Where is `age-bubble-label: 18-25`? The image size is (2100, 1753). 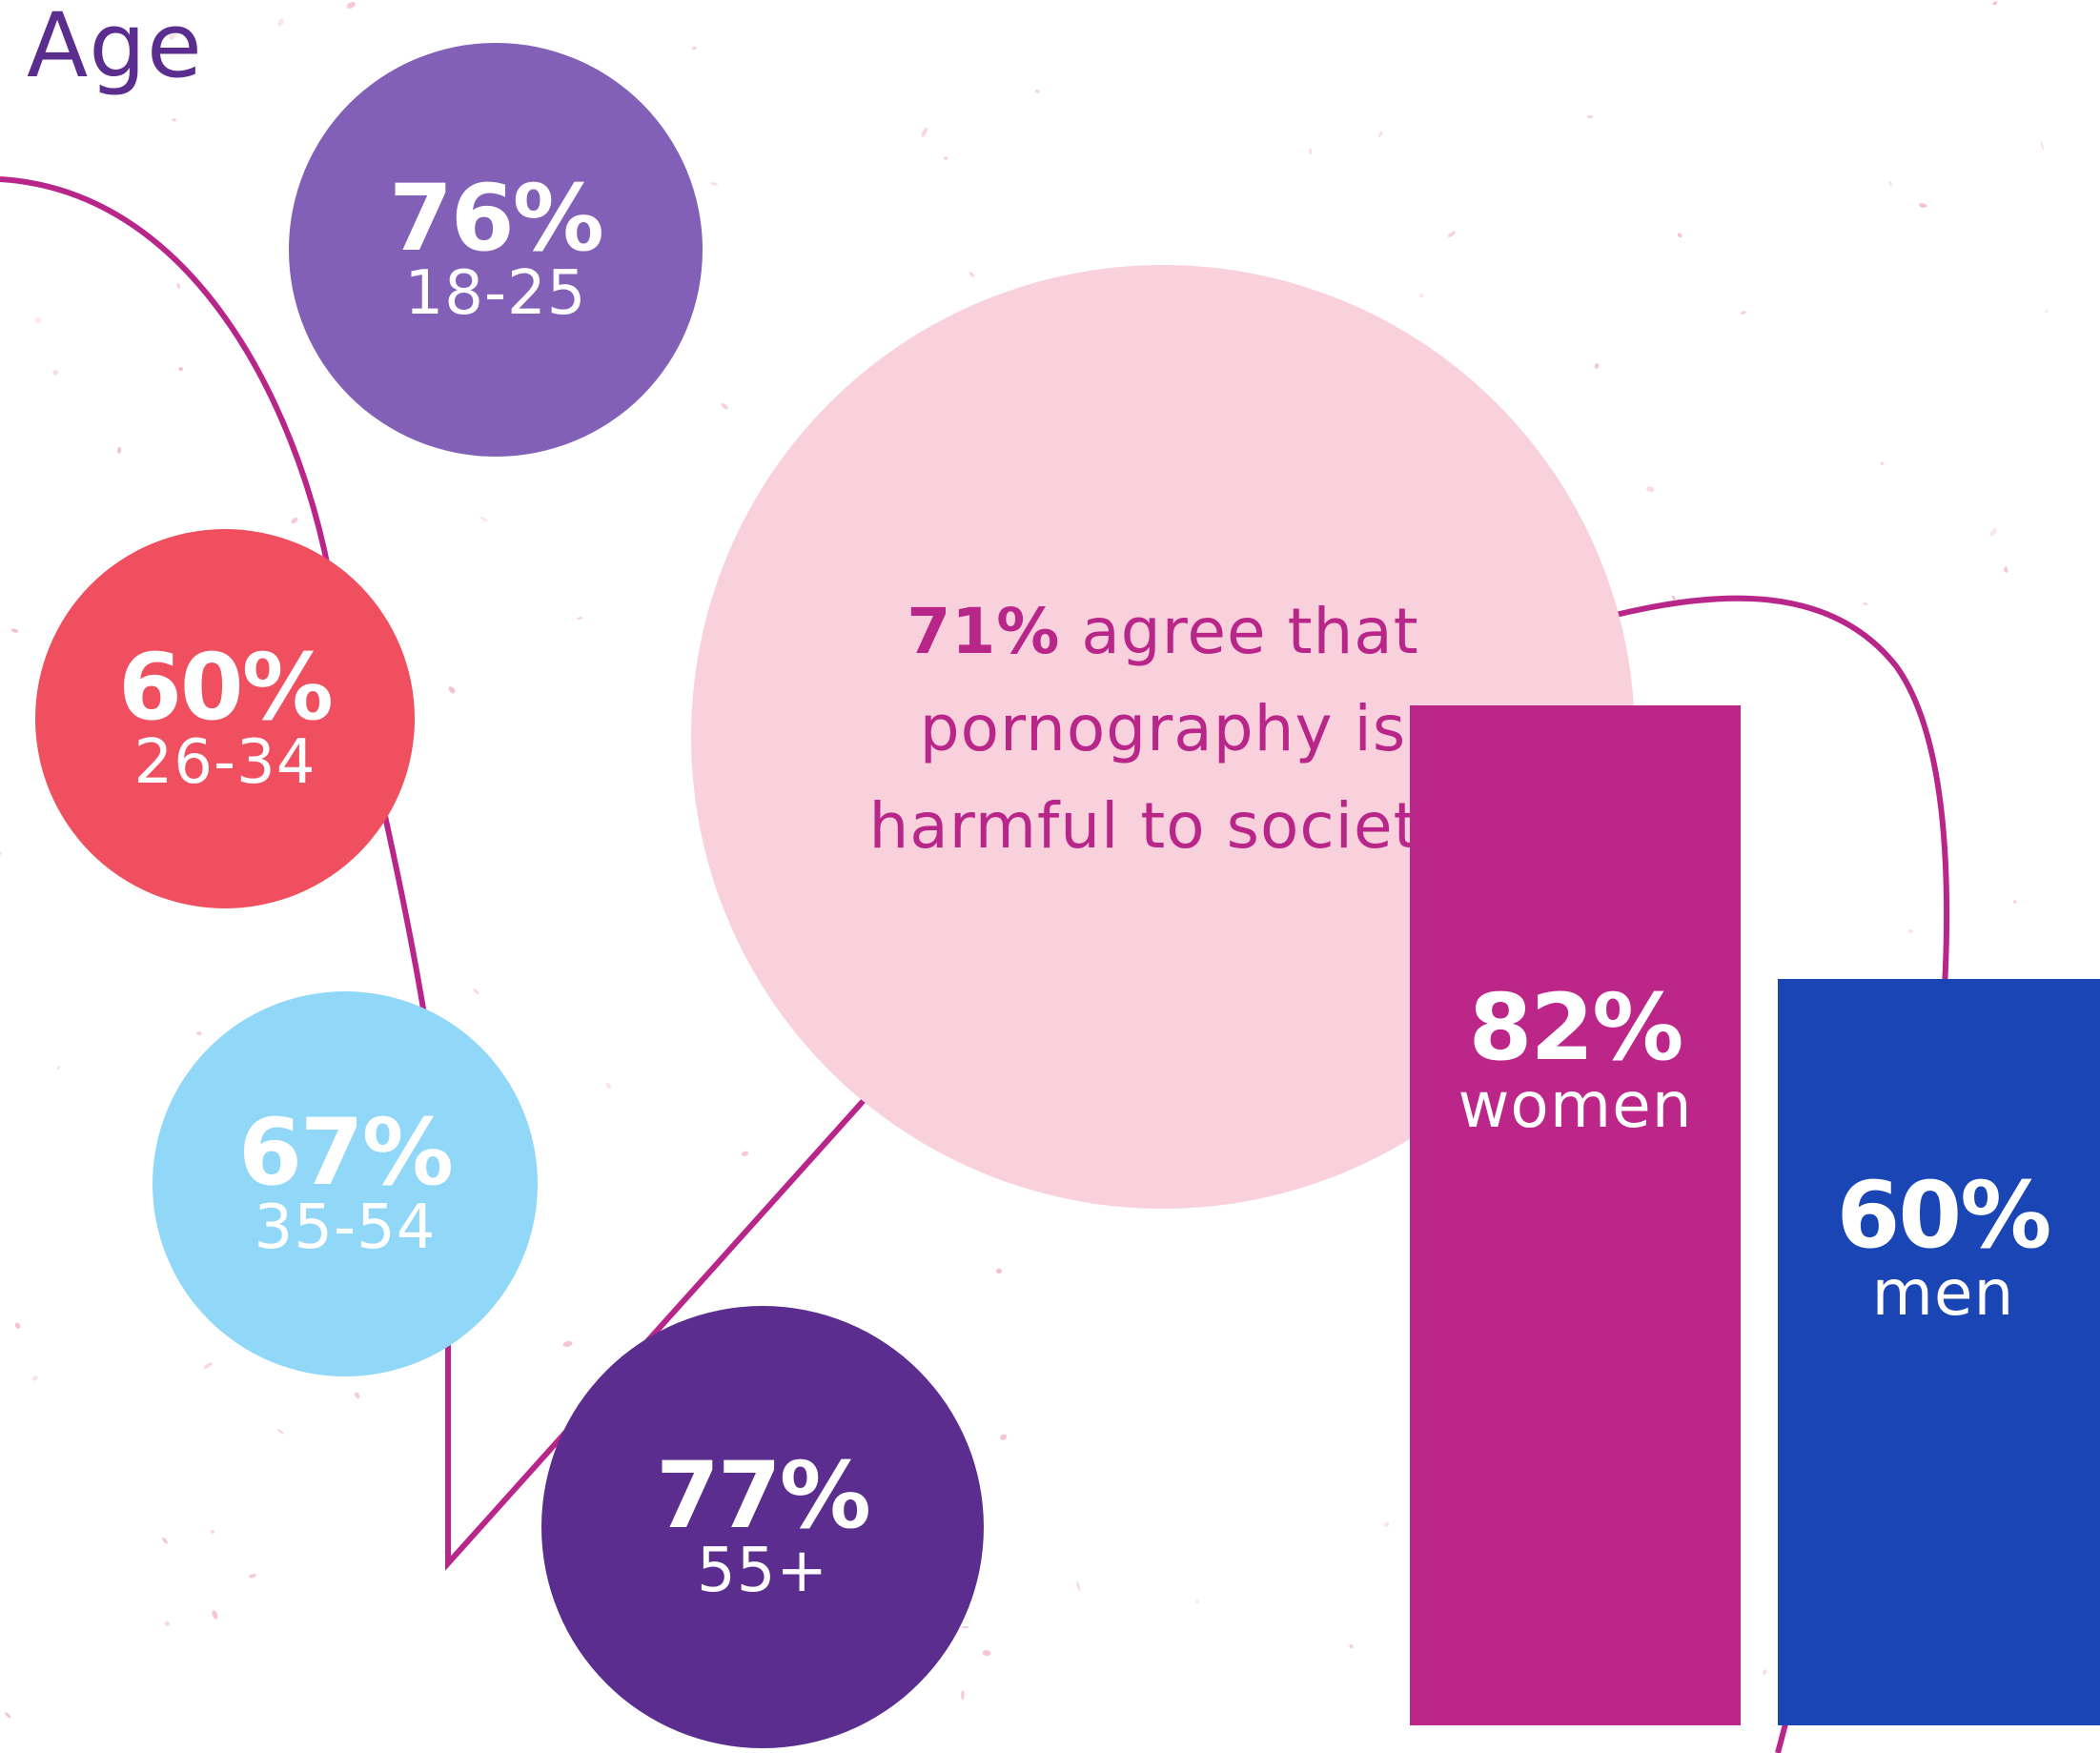 age-bubble-label: 18-25 is located at coordinates (495, 293).